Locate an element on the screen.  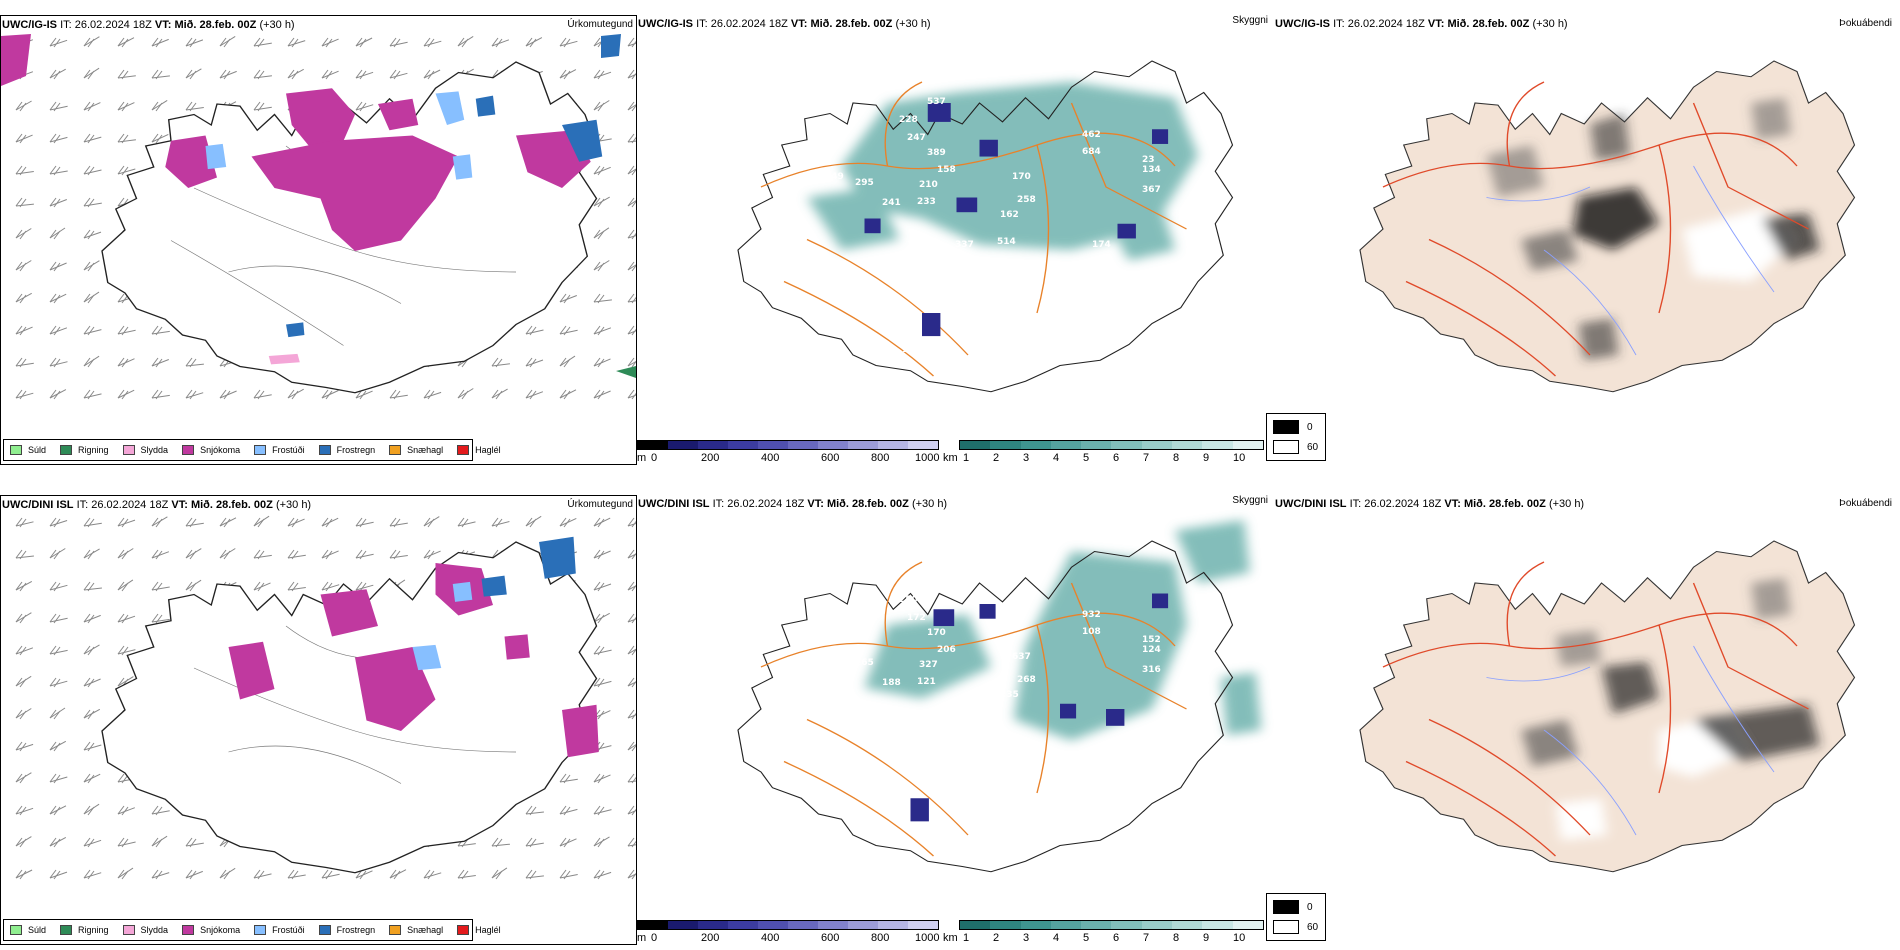
visibility-value-label: 235 is located at coordinates (1009, 695).